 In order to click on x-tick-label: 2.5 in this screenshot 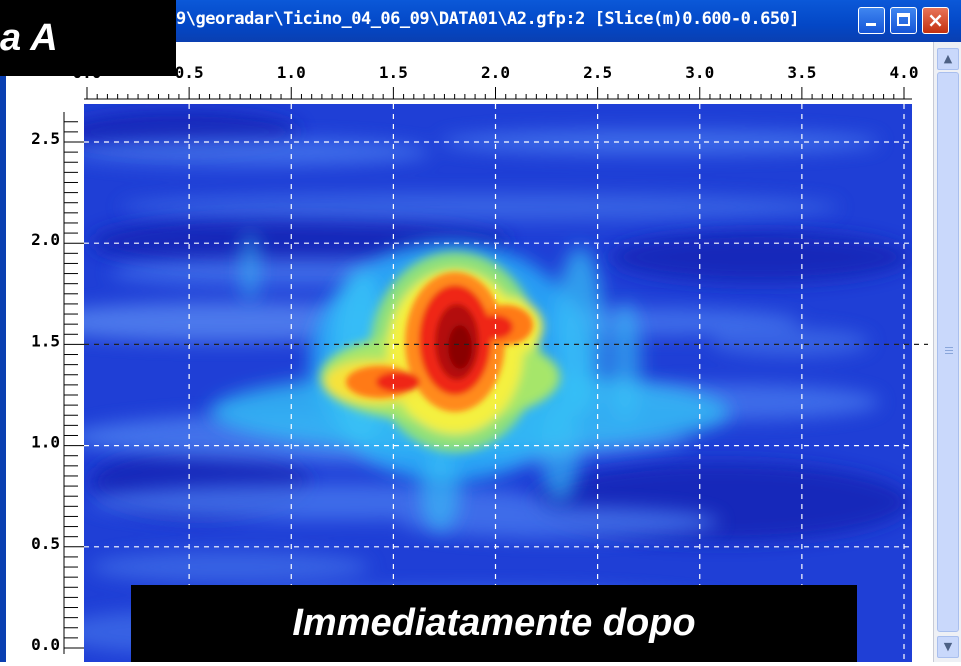, I will do `click(597, 72)`.